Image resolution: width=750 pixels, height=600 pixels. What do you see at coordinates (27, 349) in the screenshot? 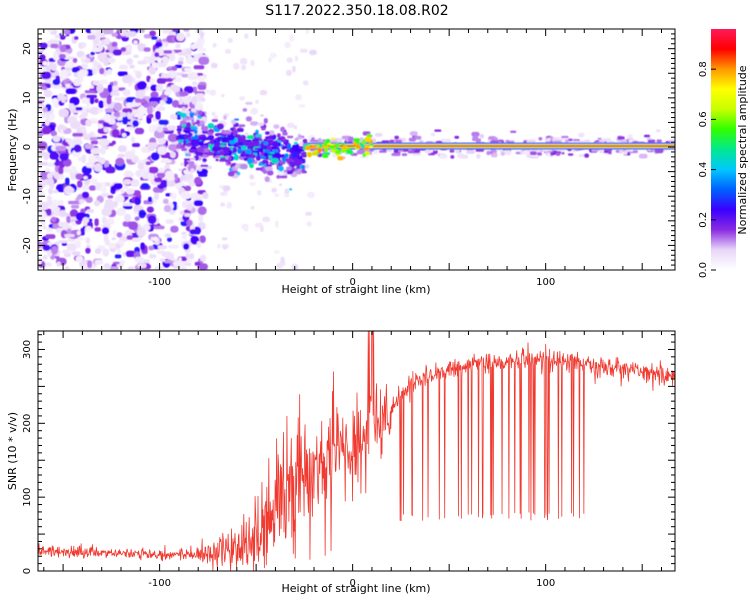
I see `y-tick-label: 300` at bounding box center [27, 349].